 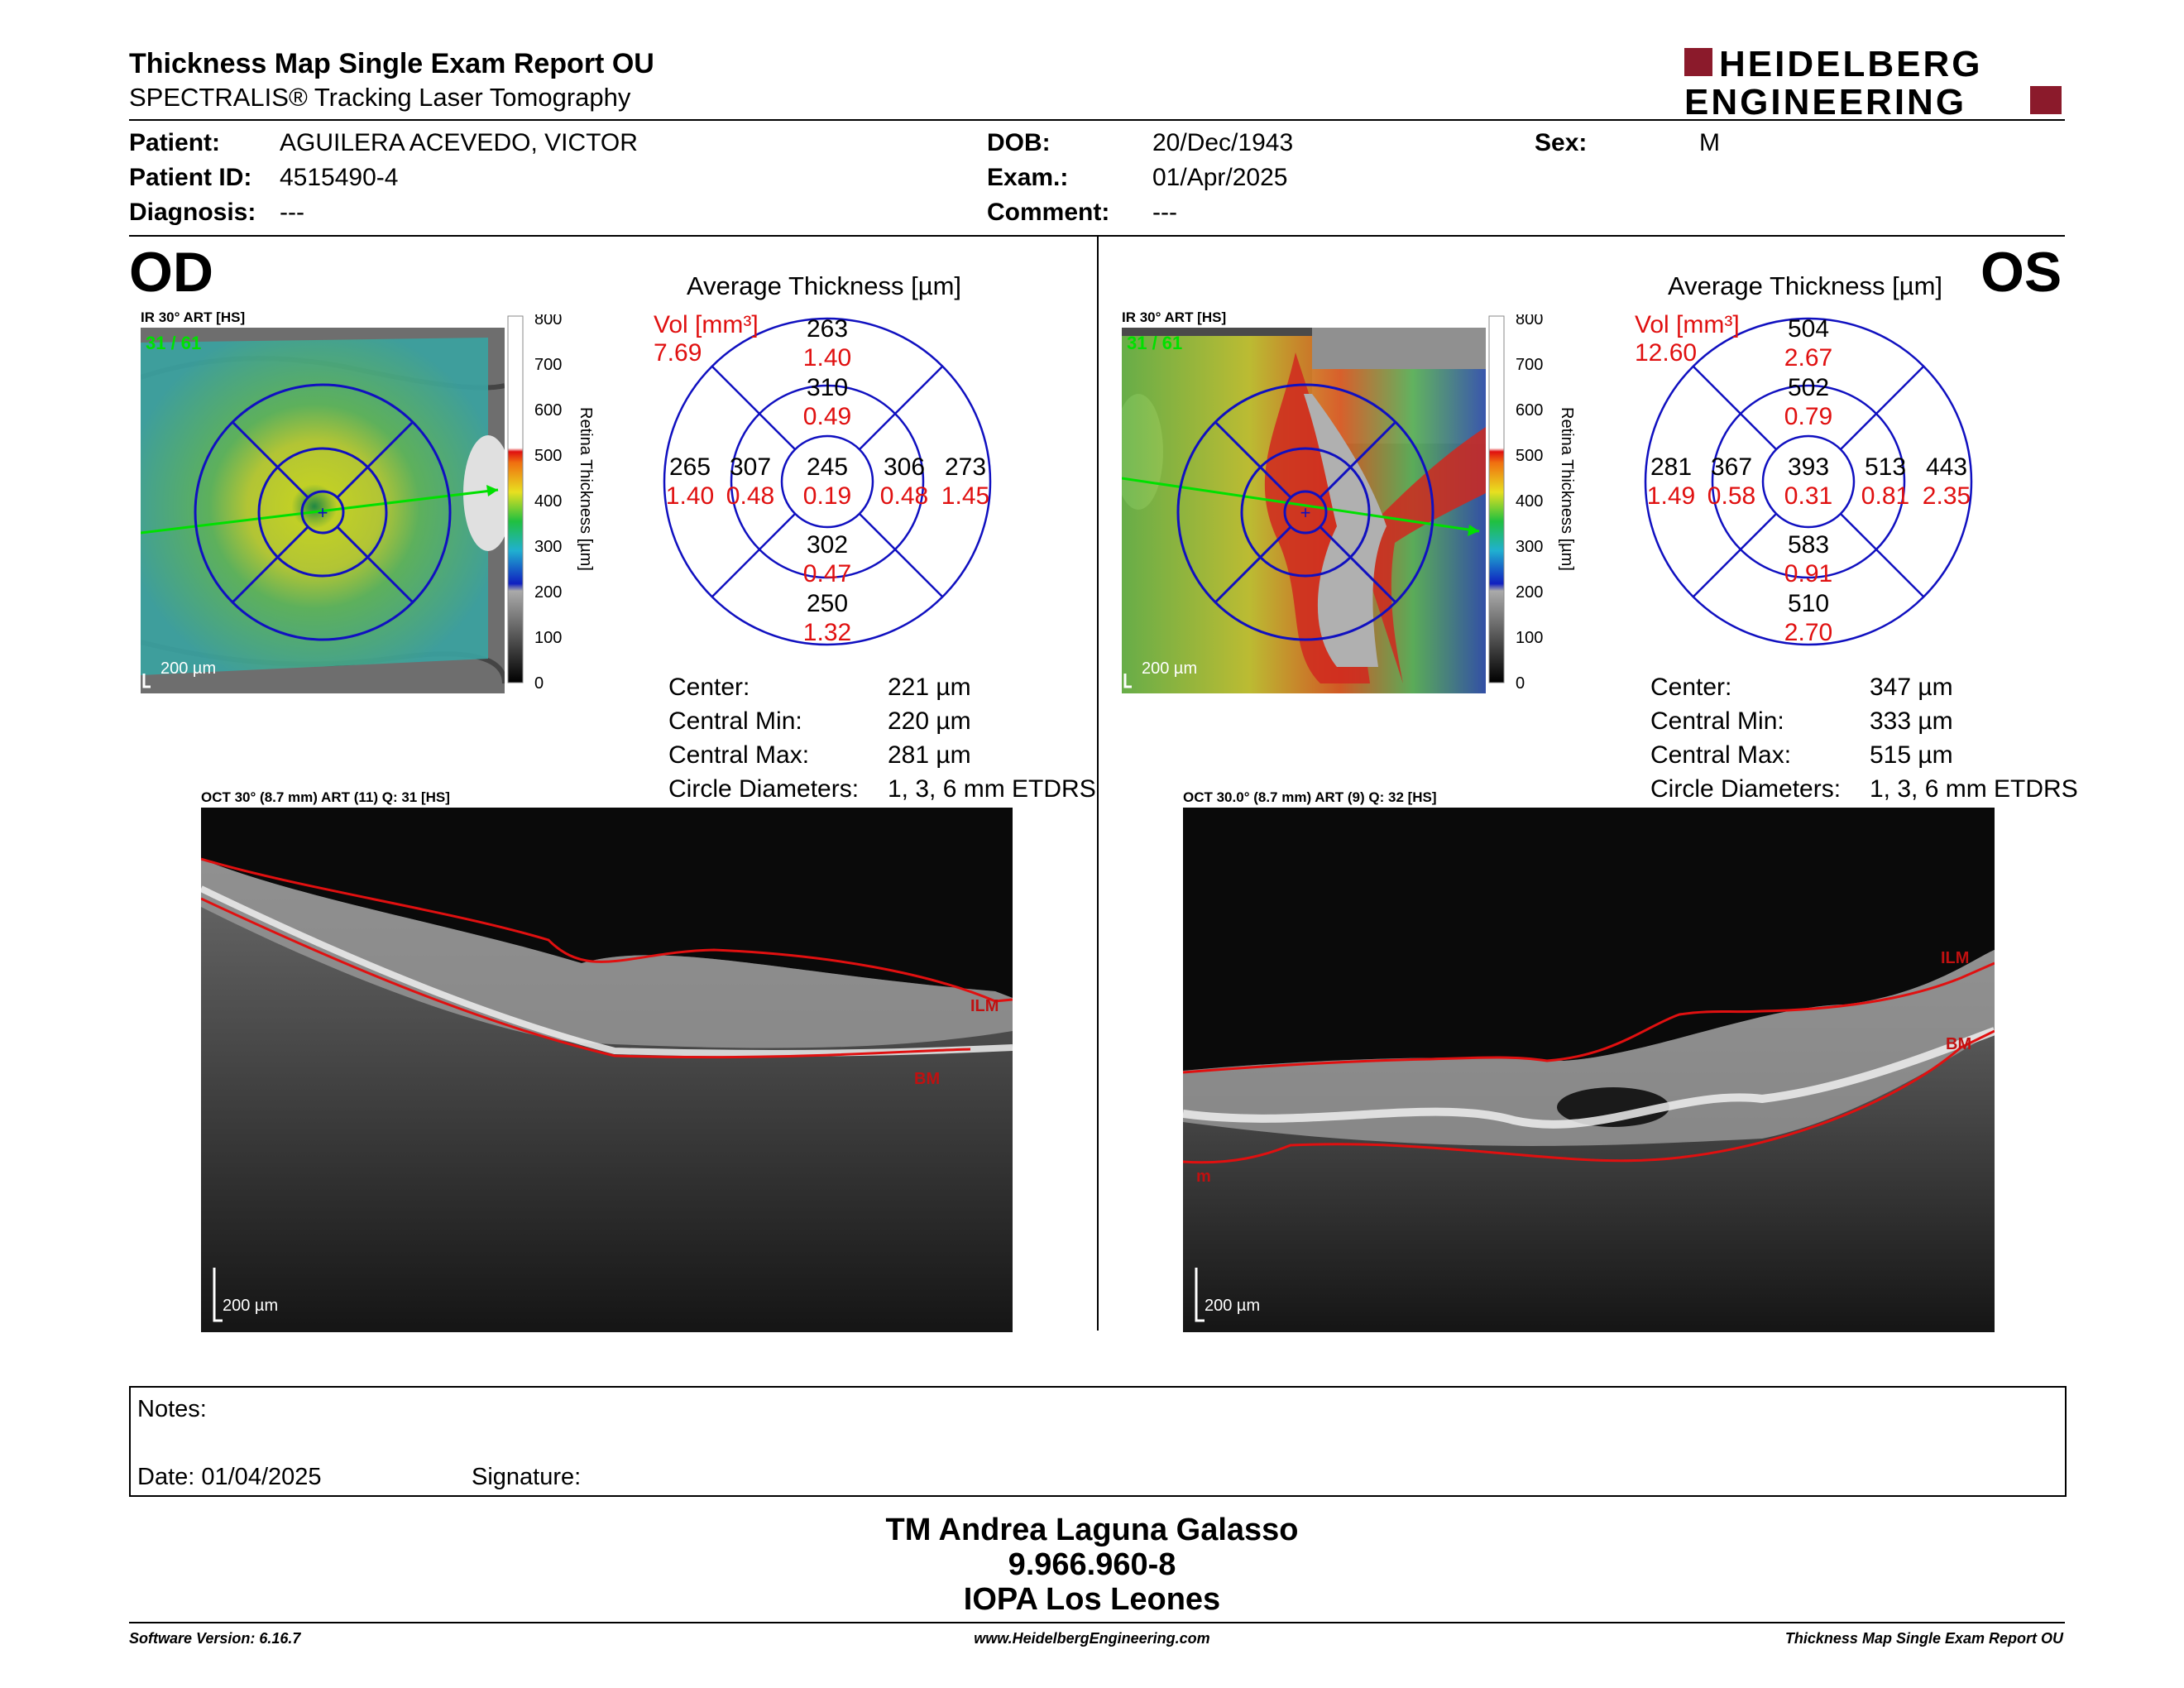 I want to click on od-vol-label: Vol [mm³], so click(x=706, y=324).